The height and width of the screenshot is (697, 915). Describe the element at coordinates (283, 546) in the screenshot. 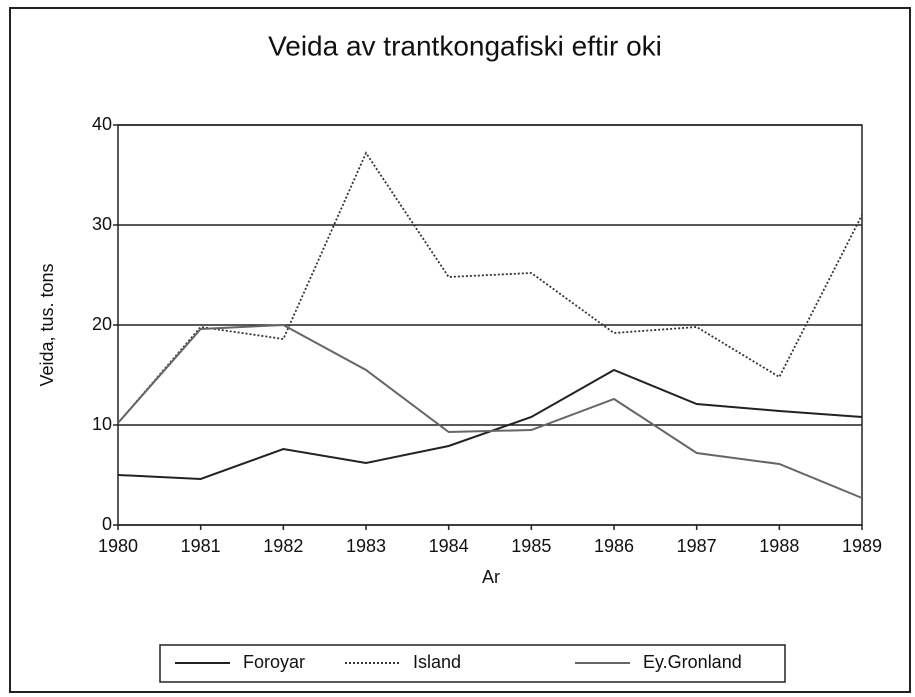

I see `x-tick-label: 1982` at that location.